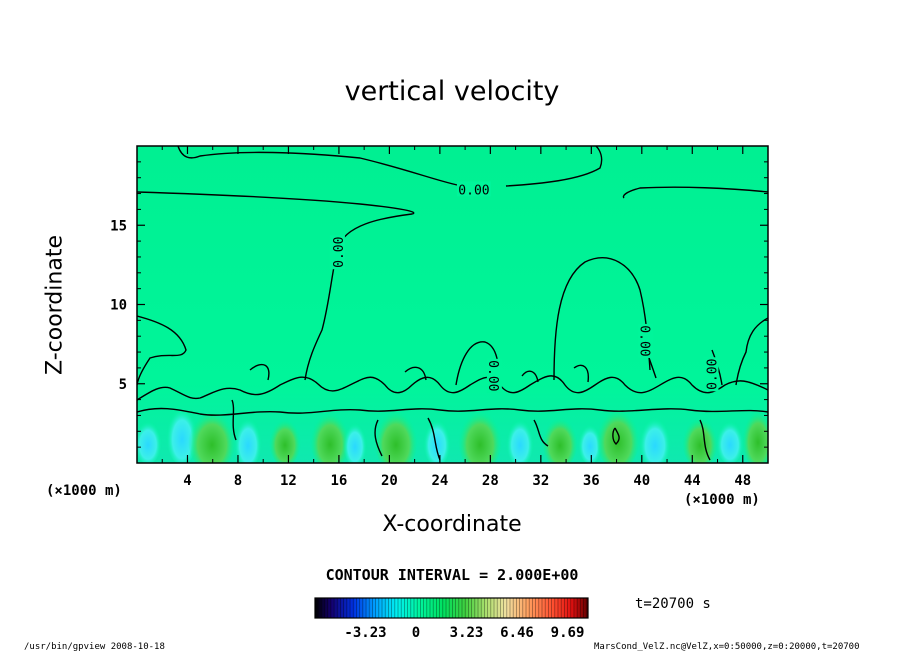 This screenshot has height=654, width=904. What do you see at coordinates (338, 481) in the screenshot?
I see `x-tick-label: 16` at bounding box center [338, 481].